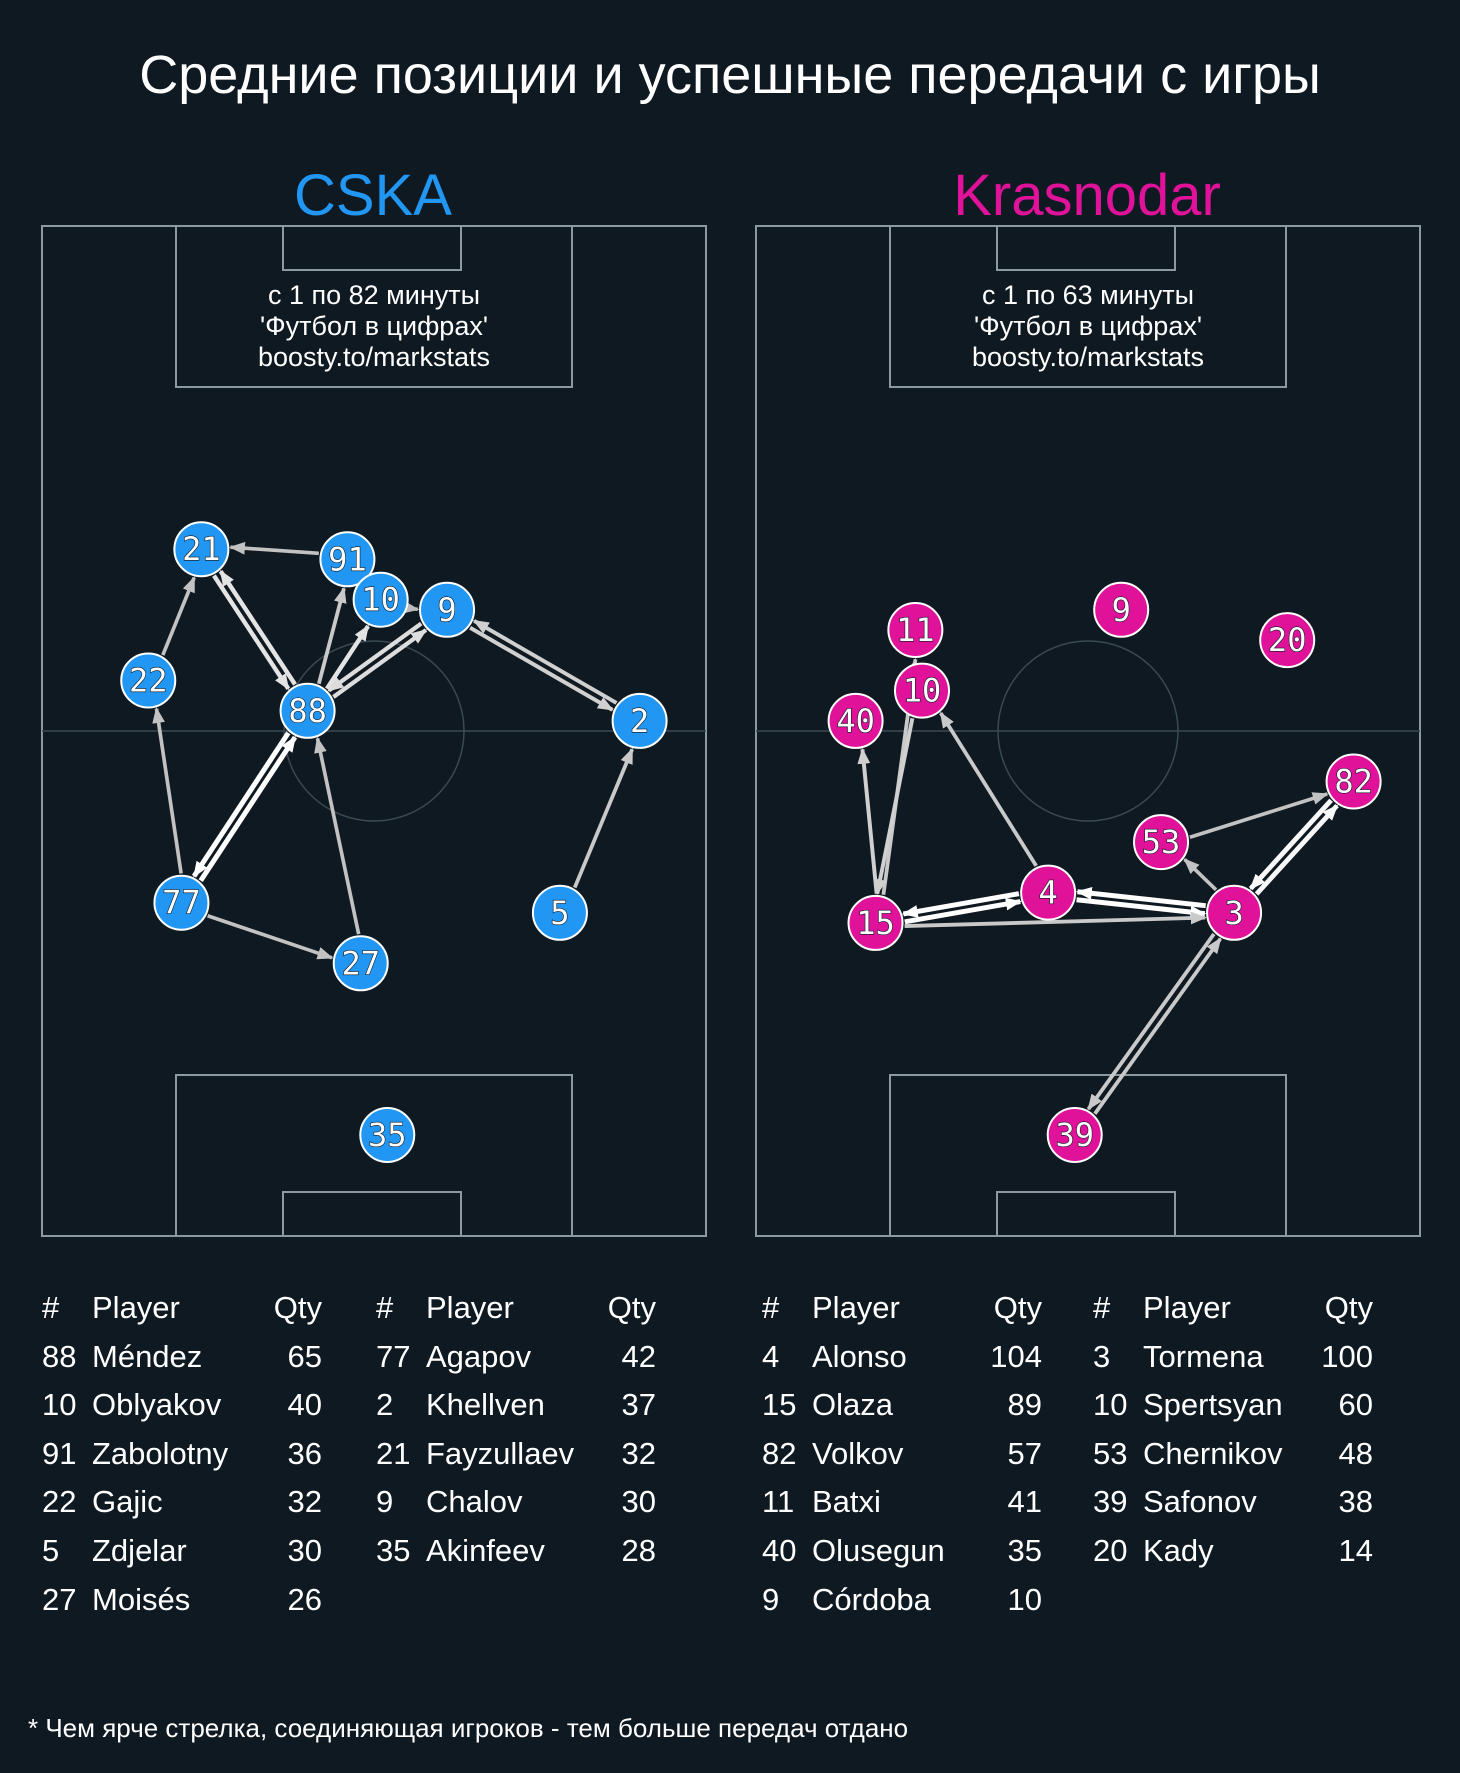 The height and width of the screenshot is (1773, 1460). Describe the element at coordinates (1088, 295) in the screenshot. I see `info-line: с 1 по 63 минуты` at that location.